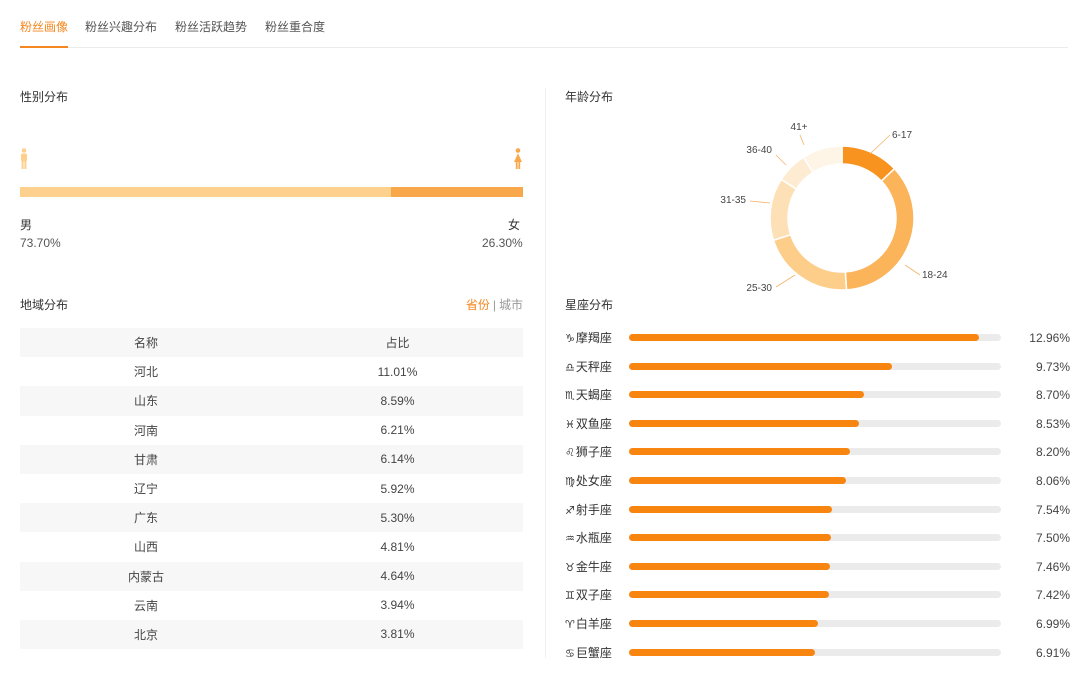 This screenshot has width=1080, height=673. Describe the element at coordinates (271, 343) in the screenshot. I see `table-header-row: 名称 占比` at that location.